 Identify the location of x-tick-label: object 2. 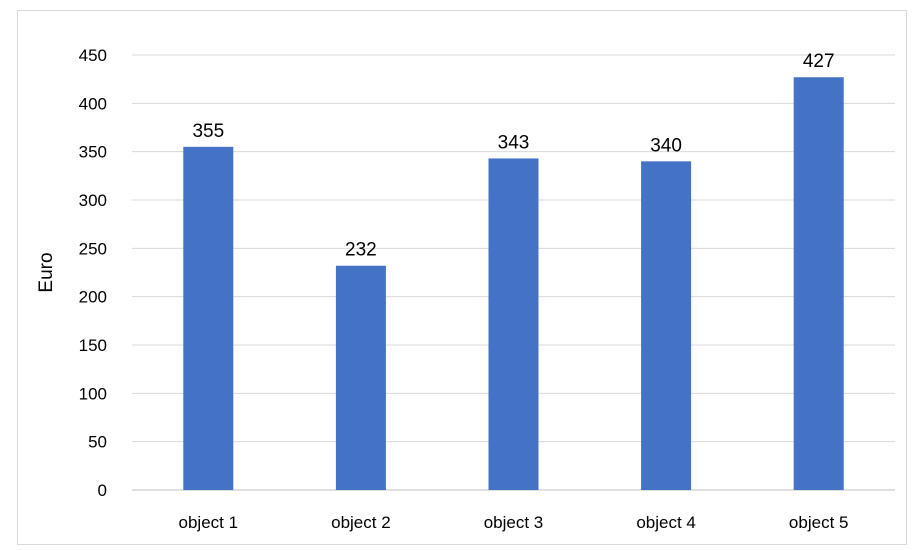
(361, 522).